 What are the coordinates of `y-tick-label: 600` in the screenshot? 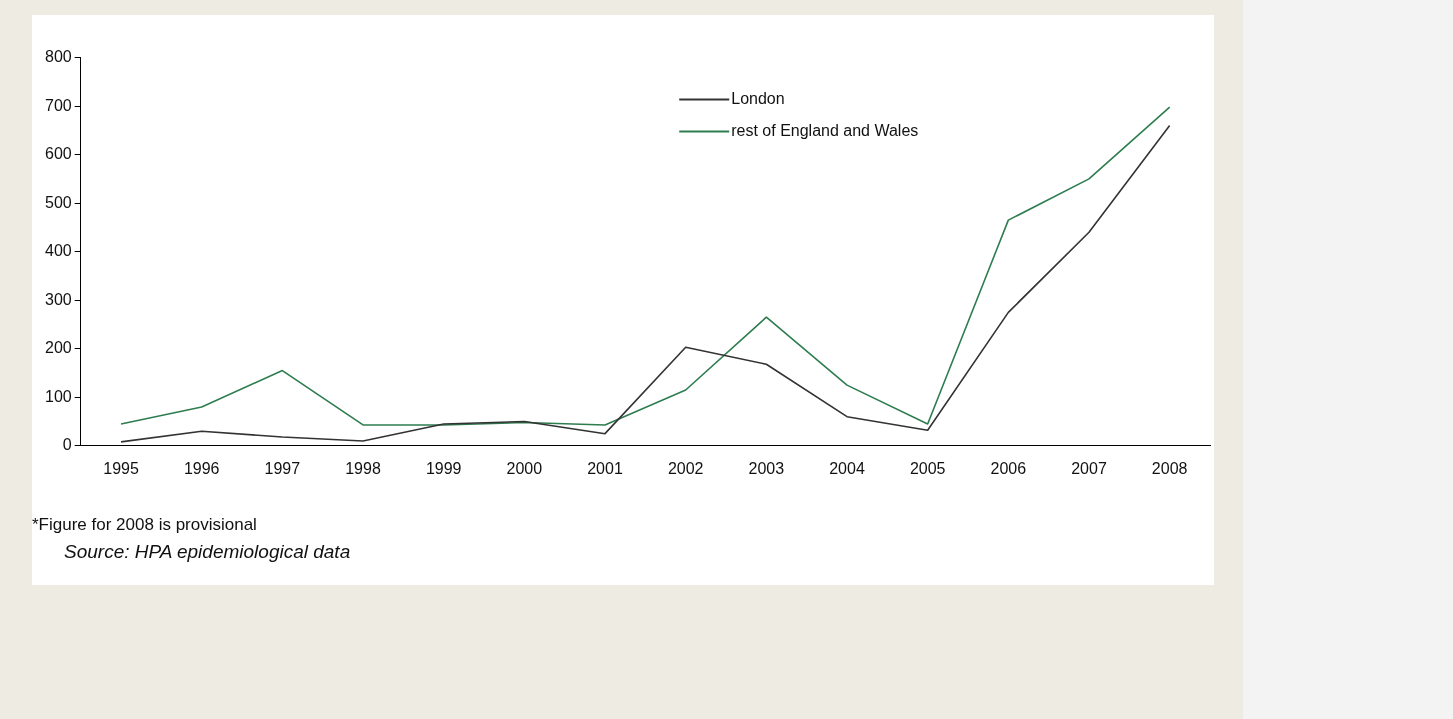 It's located at (58, 154).